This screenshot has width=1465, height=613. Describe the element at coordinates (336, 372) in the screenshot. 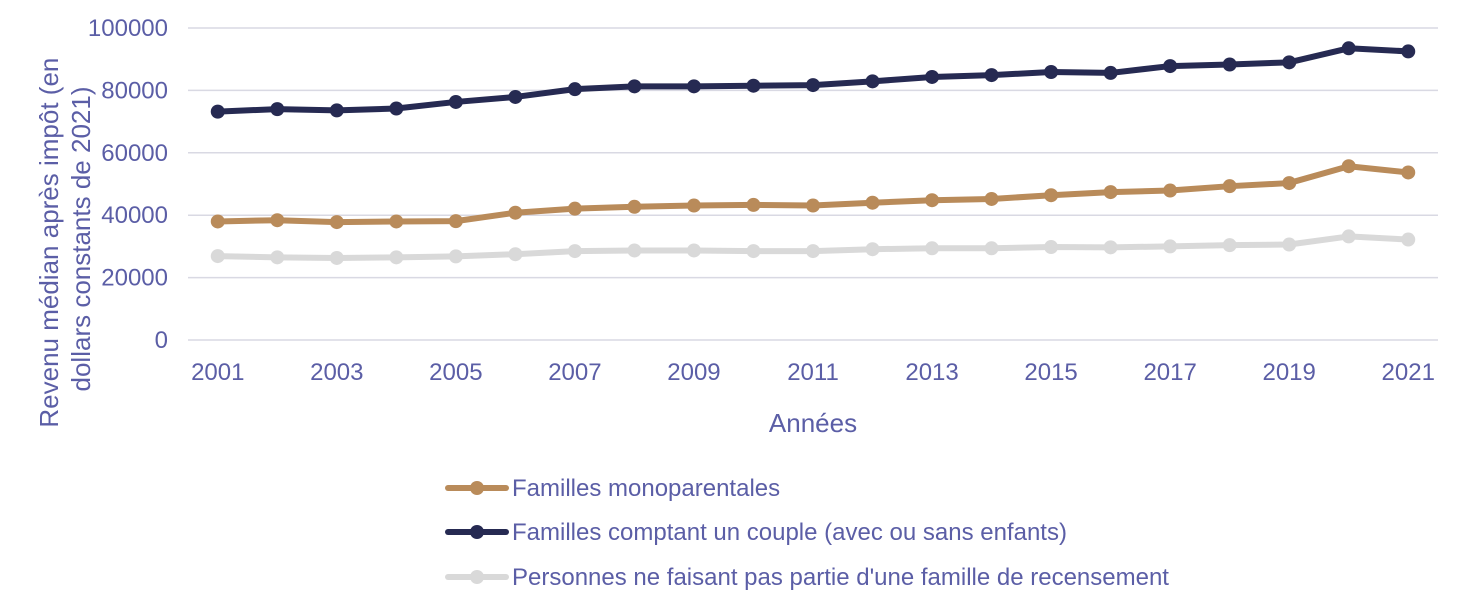

I see `x-tick-label: 2003` at that location.